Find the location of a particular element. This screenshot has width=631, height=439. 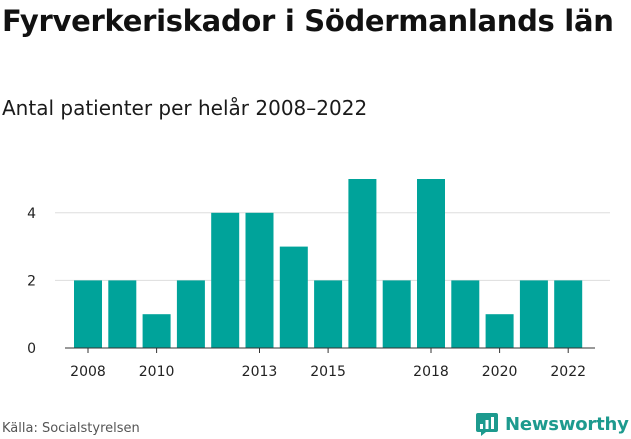

brand-logo: Newsworthy is located at coordinates (552, 424).